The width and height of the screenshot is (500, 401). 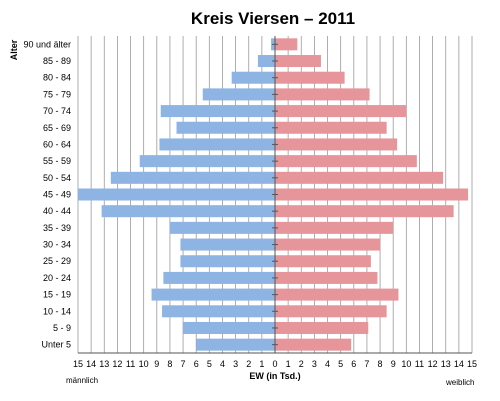 I want to click on female-label: weiblich, so click(x=459, y=382).